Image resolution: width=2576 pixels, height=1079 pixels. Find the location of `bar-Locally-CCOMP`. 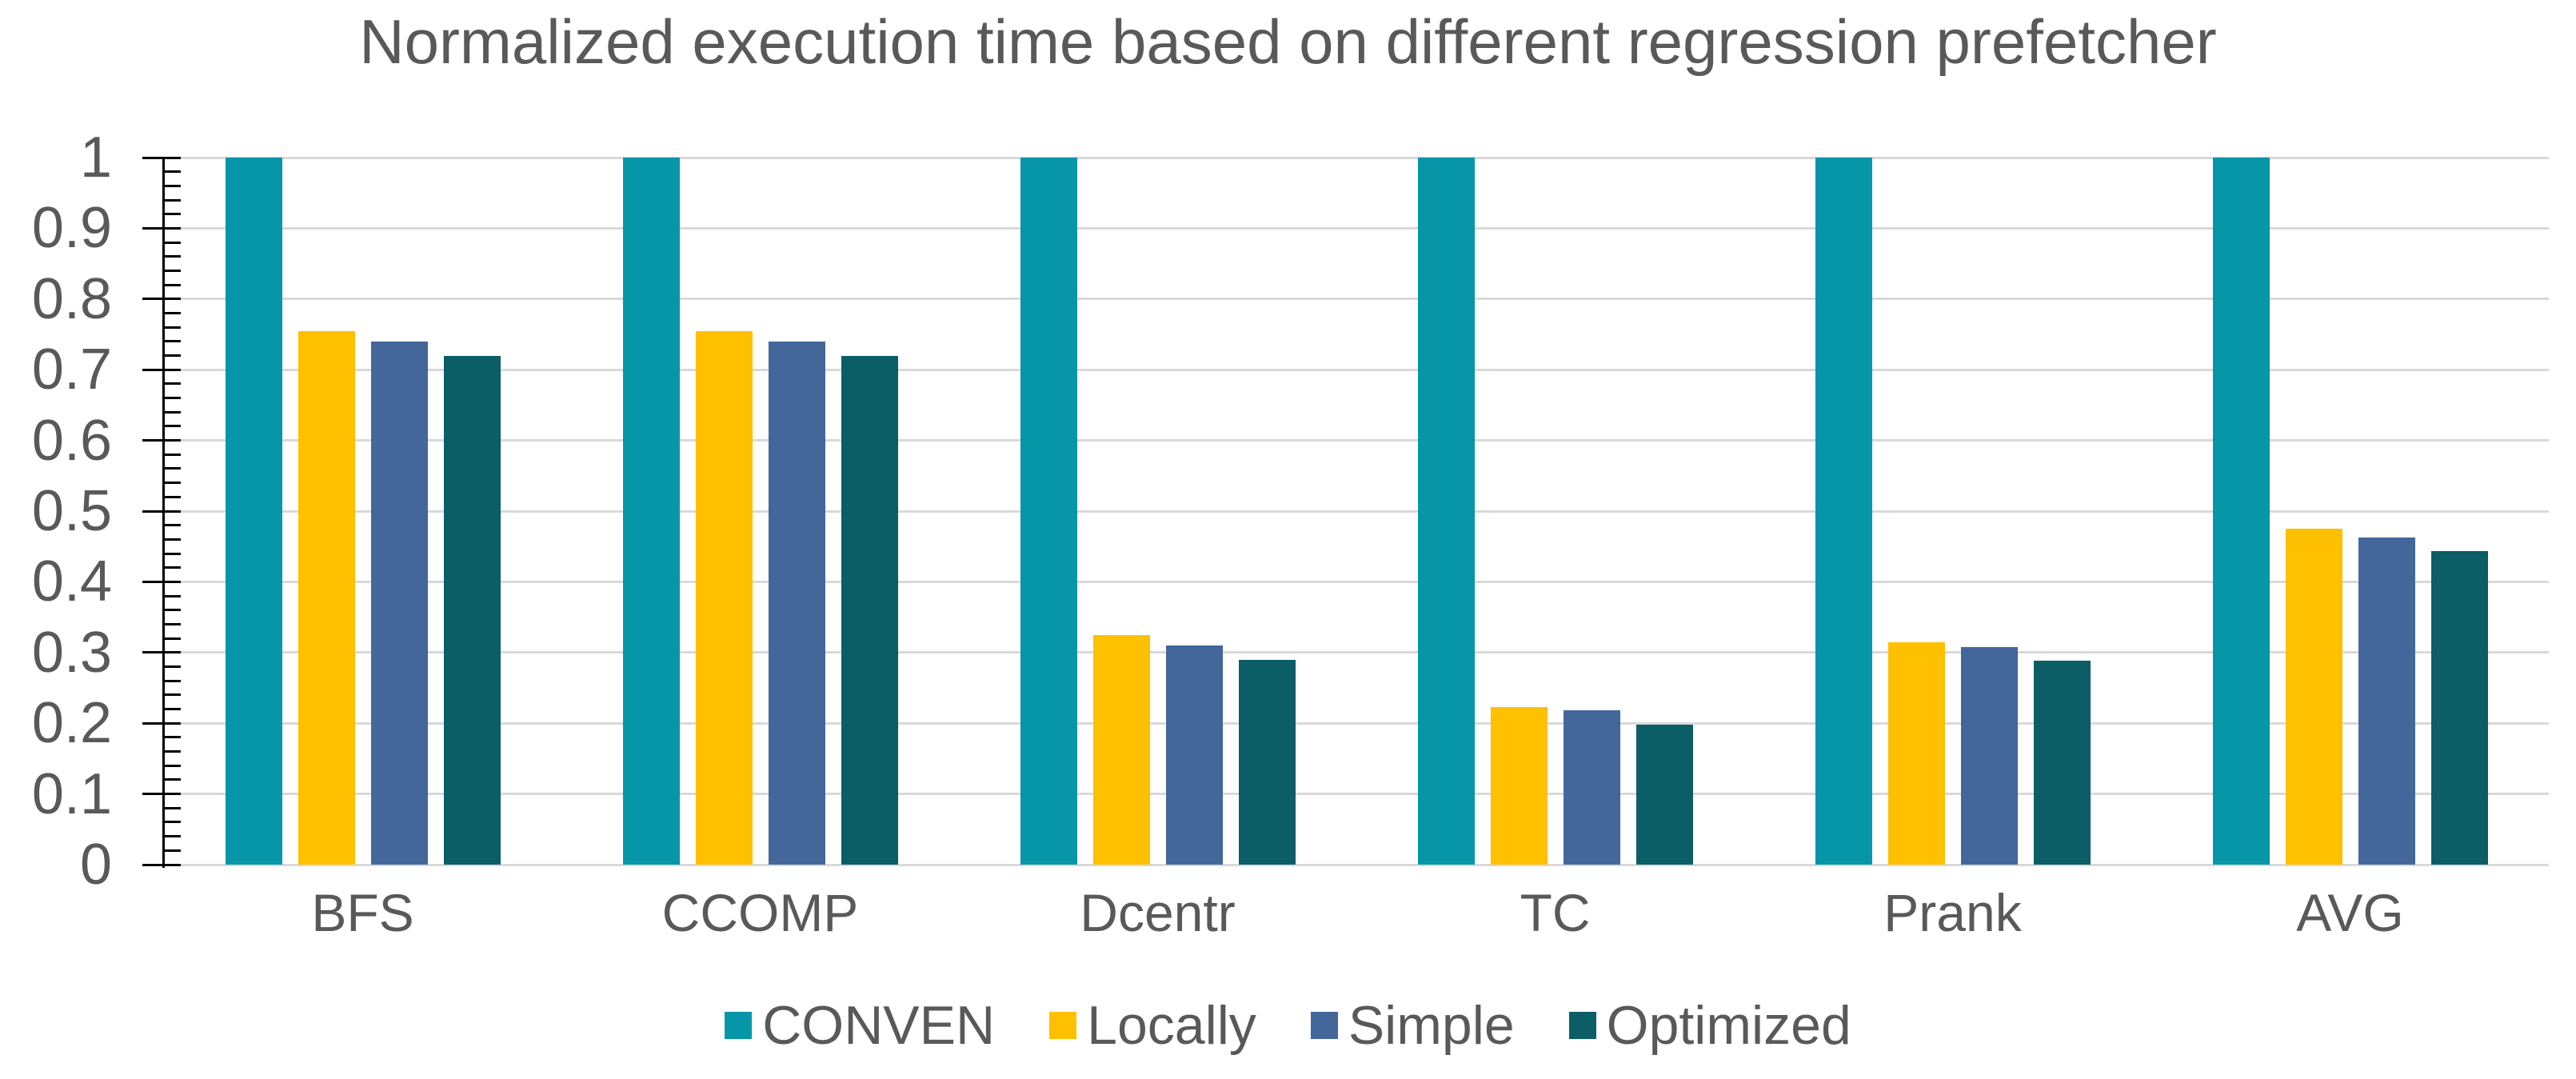

bar-Locally-CCOMP is located at coordinates (724, 597).